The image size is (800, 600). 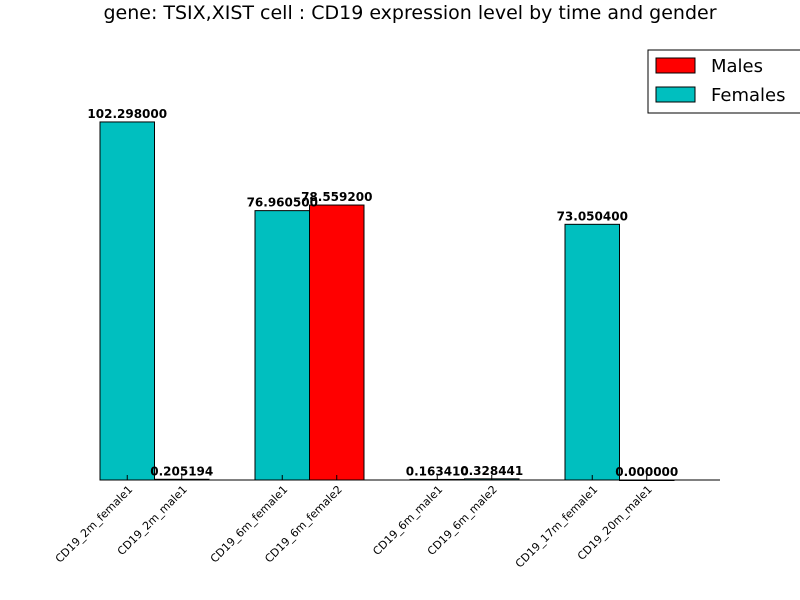 I want to click on bar-value-label: 76.960500, so click(x=282, y=203).